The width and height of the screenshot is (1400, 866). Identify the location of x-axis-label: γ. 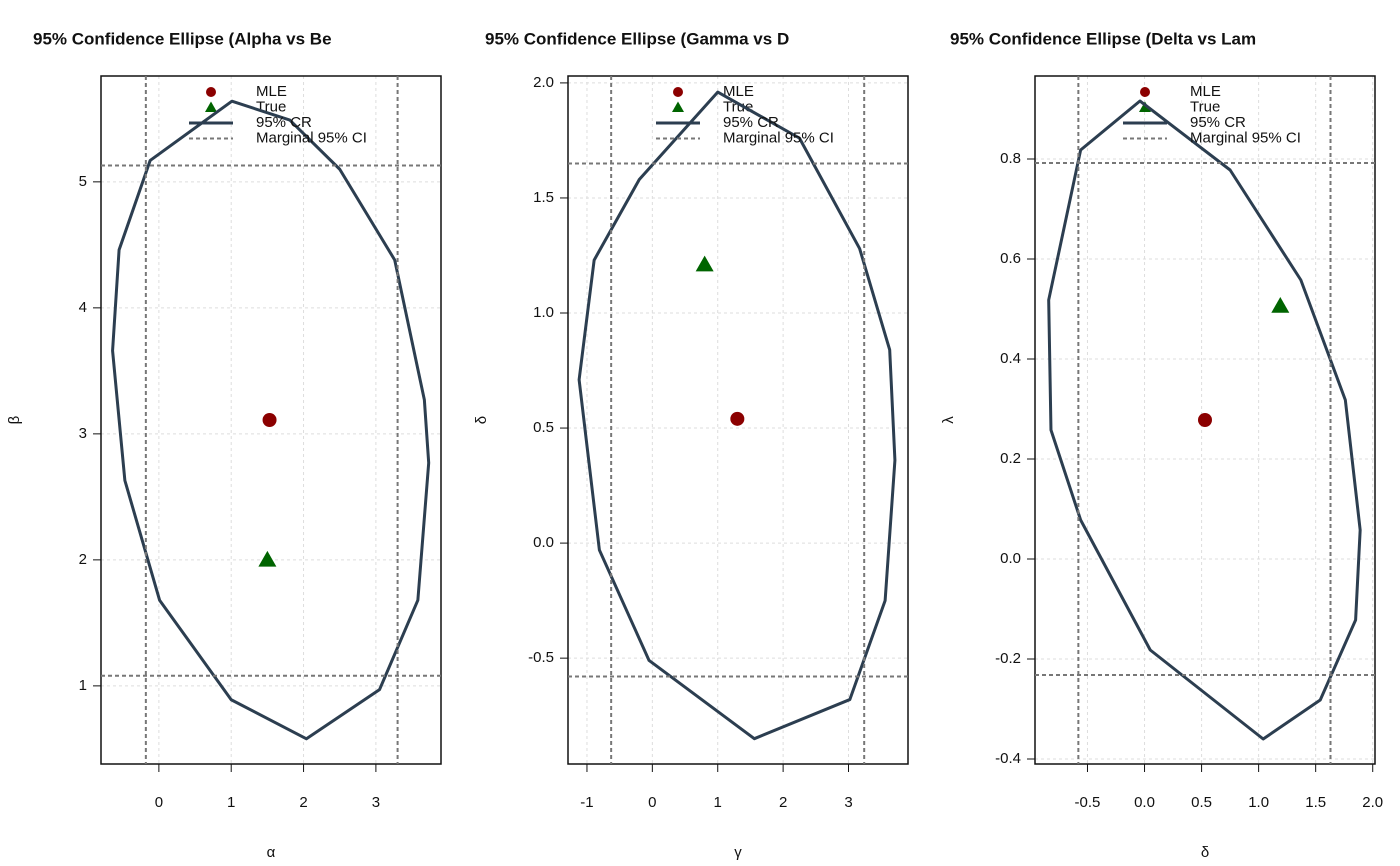
(738, 852).